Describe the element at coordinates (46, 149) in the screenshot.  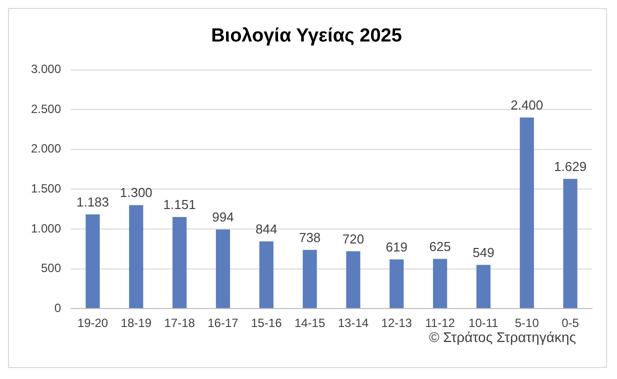
I see `y-tick-label: 2.000` at that location.